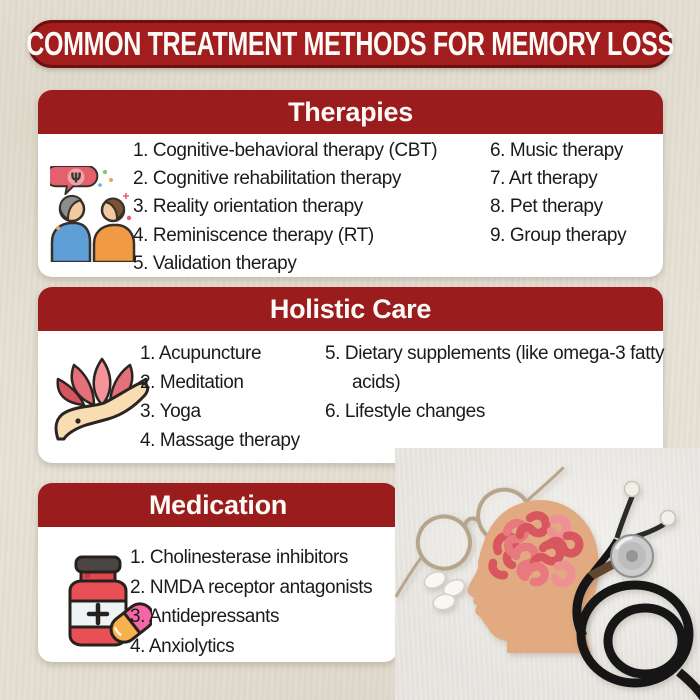 This screenshot has height=700, width=700. I want to click on list-item: 1. Cholinesterase inhibitors, so click(239, 557).